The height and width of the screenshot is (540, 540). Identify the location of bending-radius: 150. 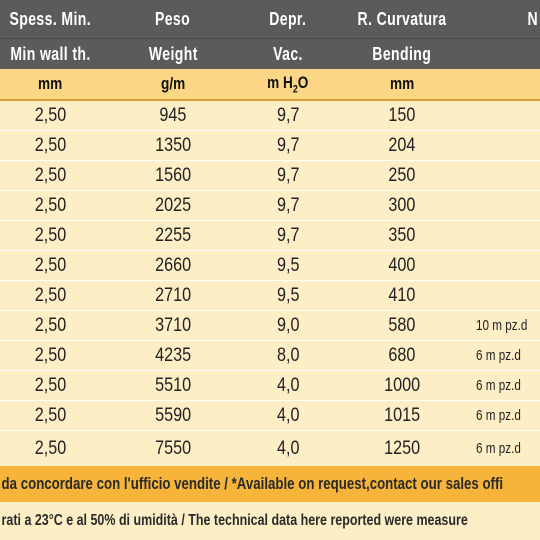
(402, 115).